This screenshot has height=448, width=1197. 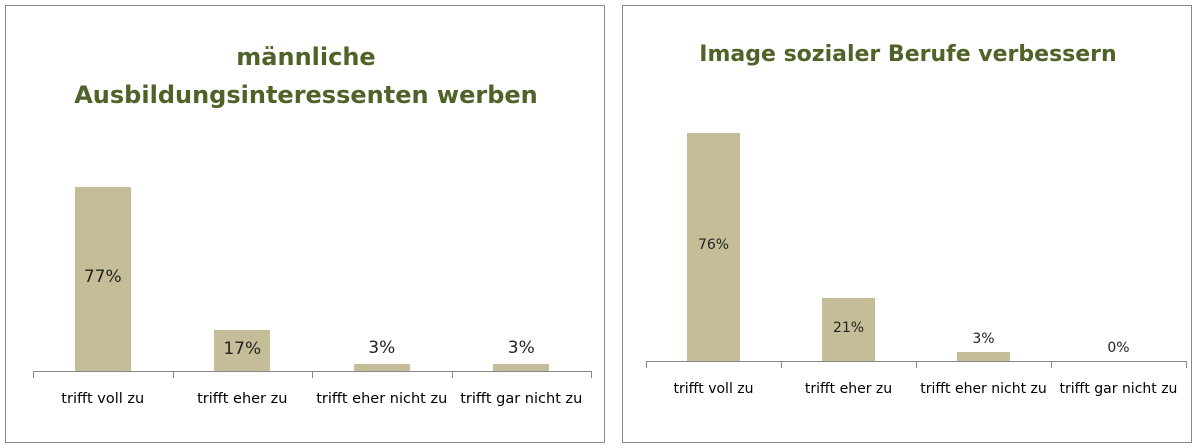 What do you see at coordinates (1118, 348) in the screenshot?
I see `value-label: 0%` at bounding box center [1118, 348].